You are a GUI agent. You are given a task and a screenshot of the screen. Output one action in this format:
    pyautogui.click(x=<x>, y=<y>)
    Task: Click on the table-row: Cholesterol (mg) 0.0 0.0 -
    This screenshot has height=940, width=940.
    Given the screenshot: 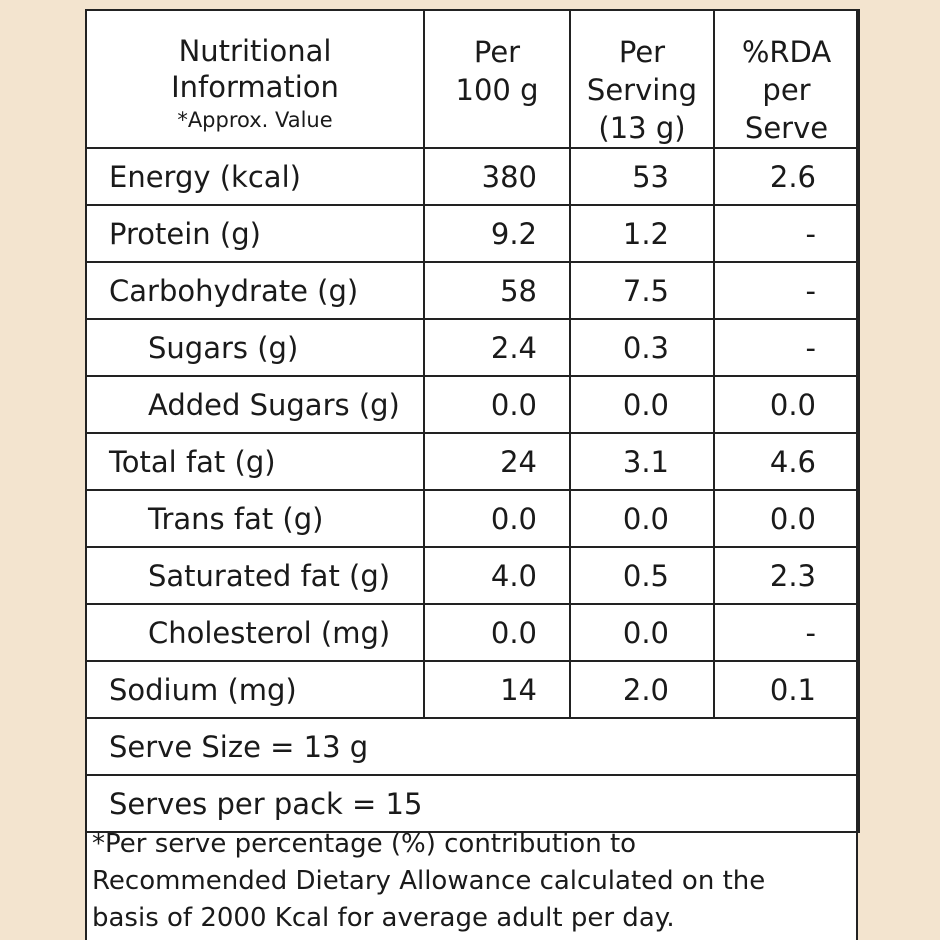 What is the action you would take?
    pyautogui.click(x=472, y=632)
    